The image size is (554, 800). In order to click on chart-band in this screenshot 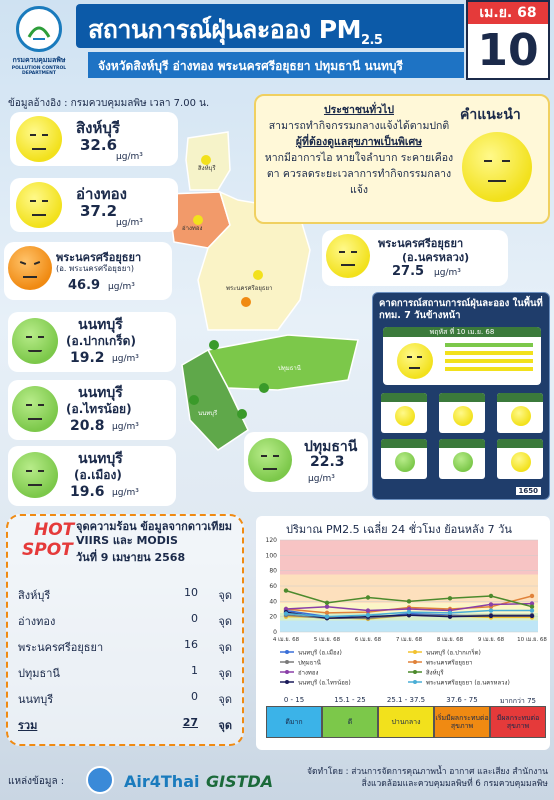, I will do `click(409, 589)`.